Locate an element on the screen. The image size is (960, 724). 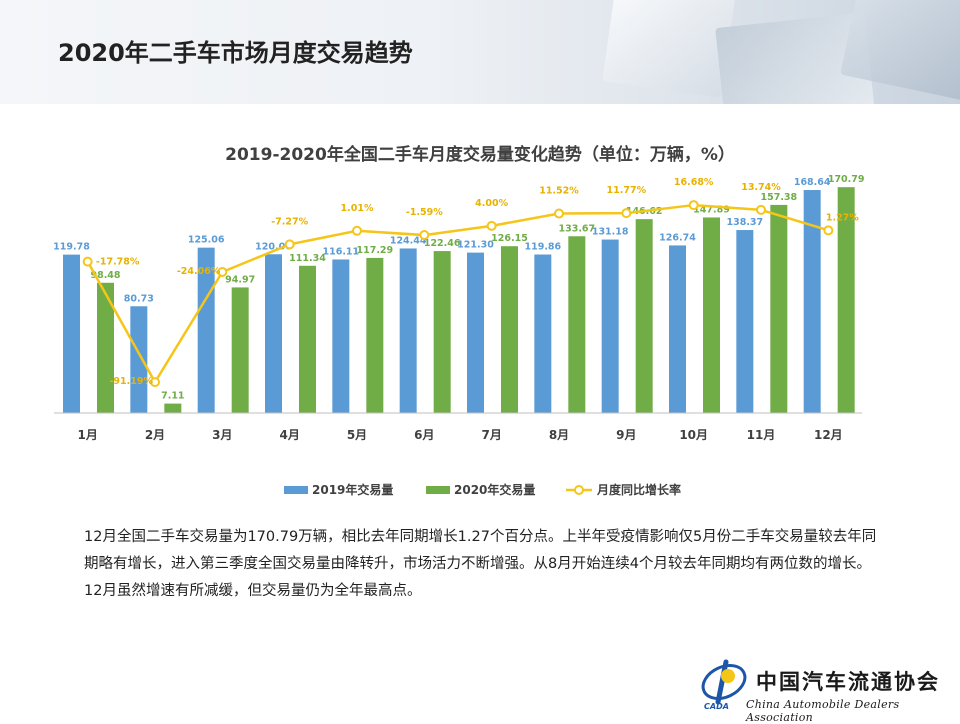
logo-subtitle: China Automobile Dealers Association is located at coordinates (823, 711).